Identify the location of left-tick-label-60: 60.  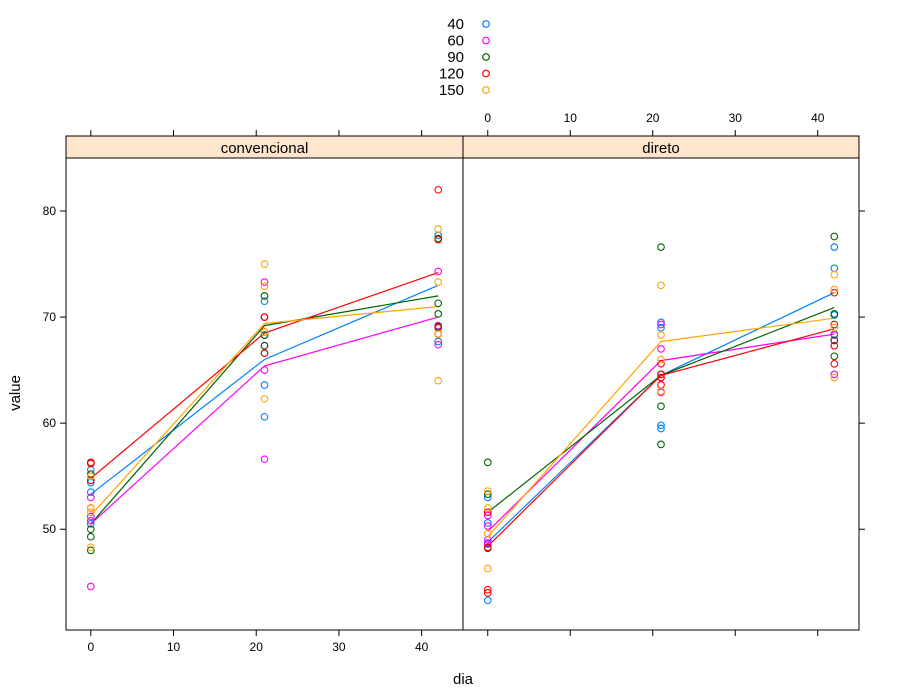
(50, 423).